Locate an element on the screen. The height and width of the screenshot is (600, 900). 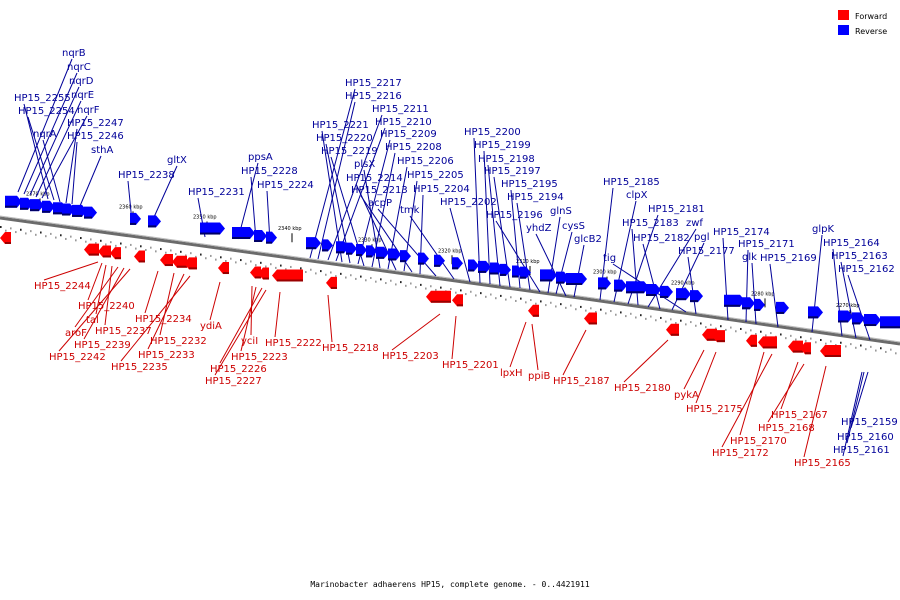
forward-gene-label-hp15-2233: HP15_2233 is located at coordinates (166, 355).